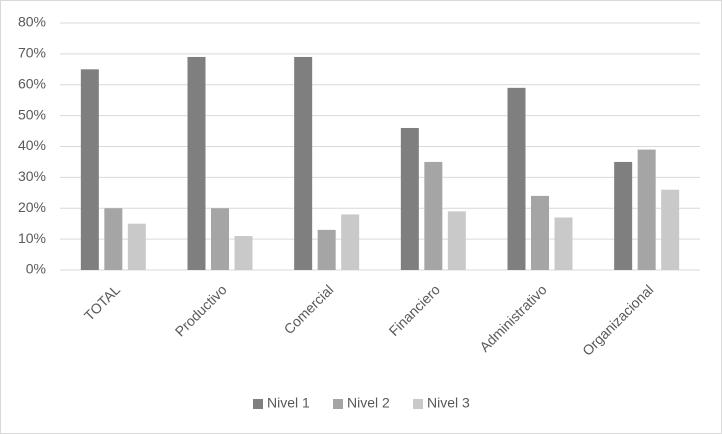 The image size is (722, 434). I want to click on y-tick-label: 60%, so click(32, 83).